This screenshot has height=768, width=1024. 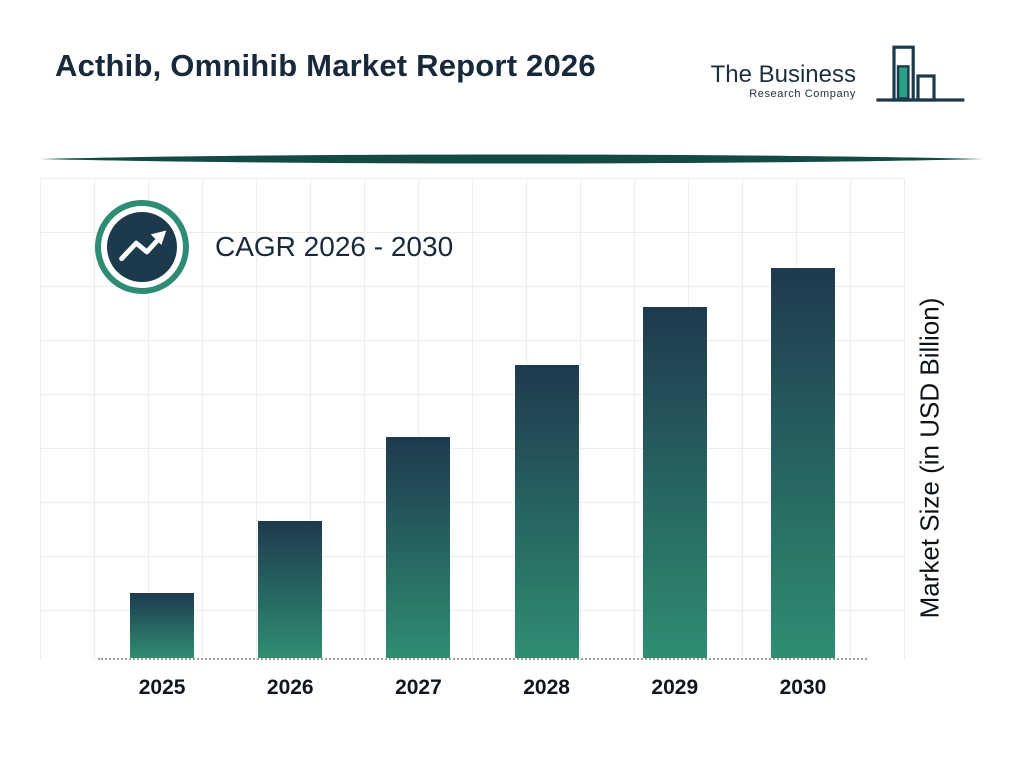 I want to click on company-logo: The Business Research Company, so click(x=838, y=78).